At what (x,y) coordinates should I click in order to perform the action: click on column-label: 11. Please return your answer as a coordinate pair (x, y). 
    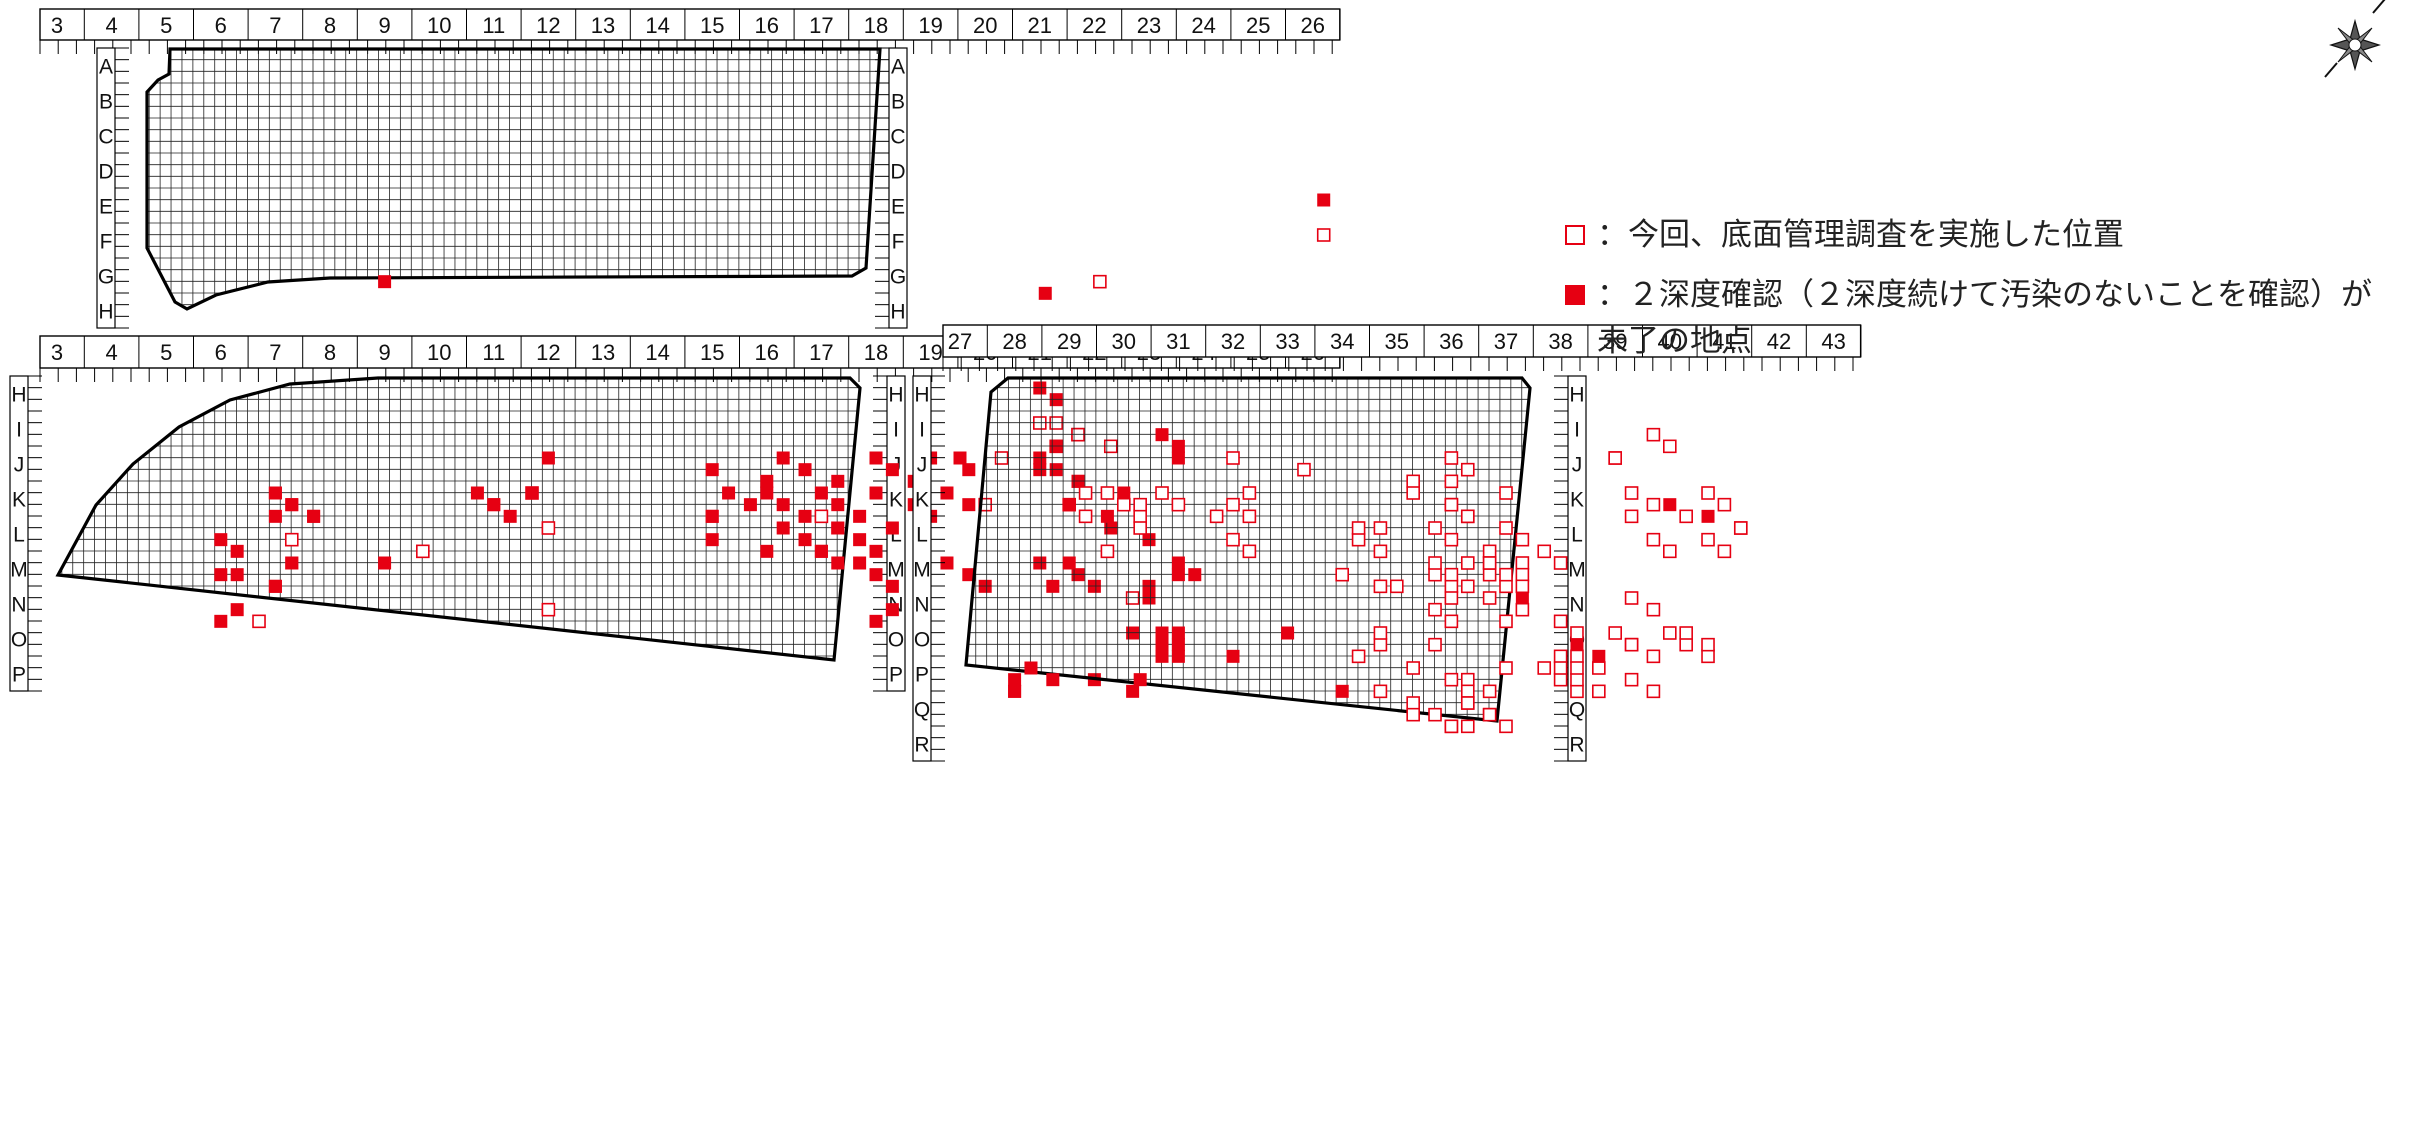
    Looking at the image, I should click on (493, 352).